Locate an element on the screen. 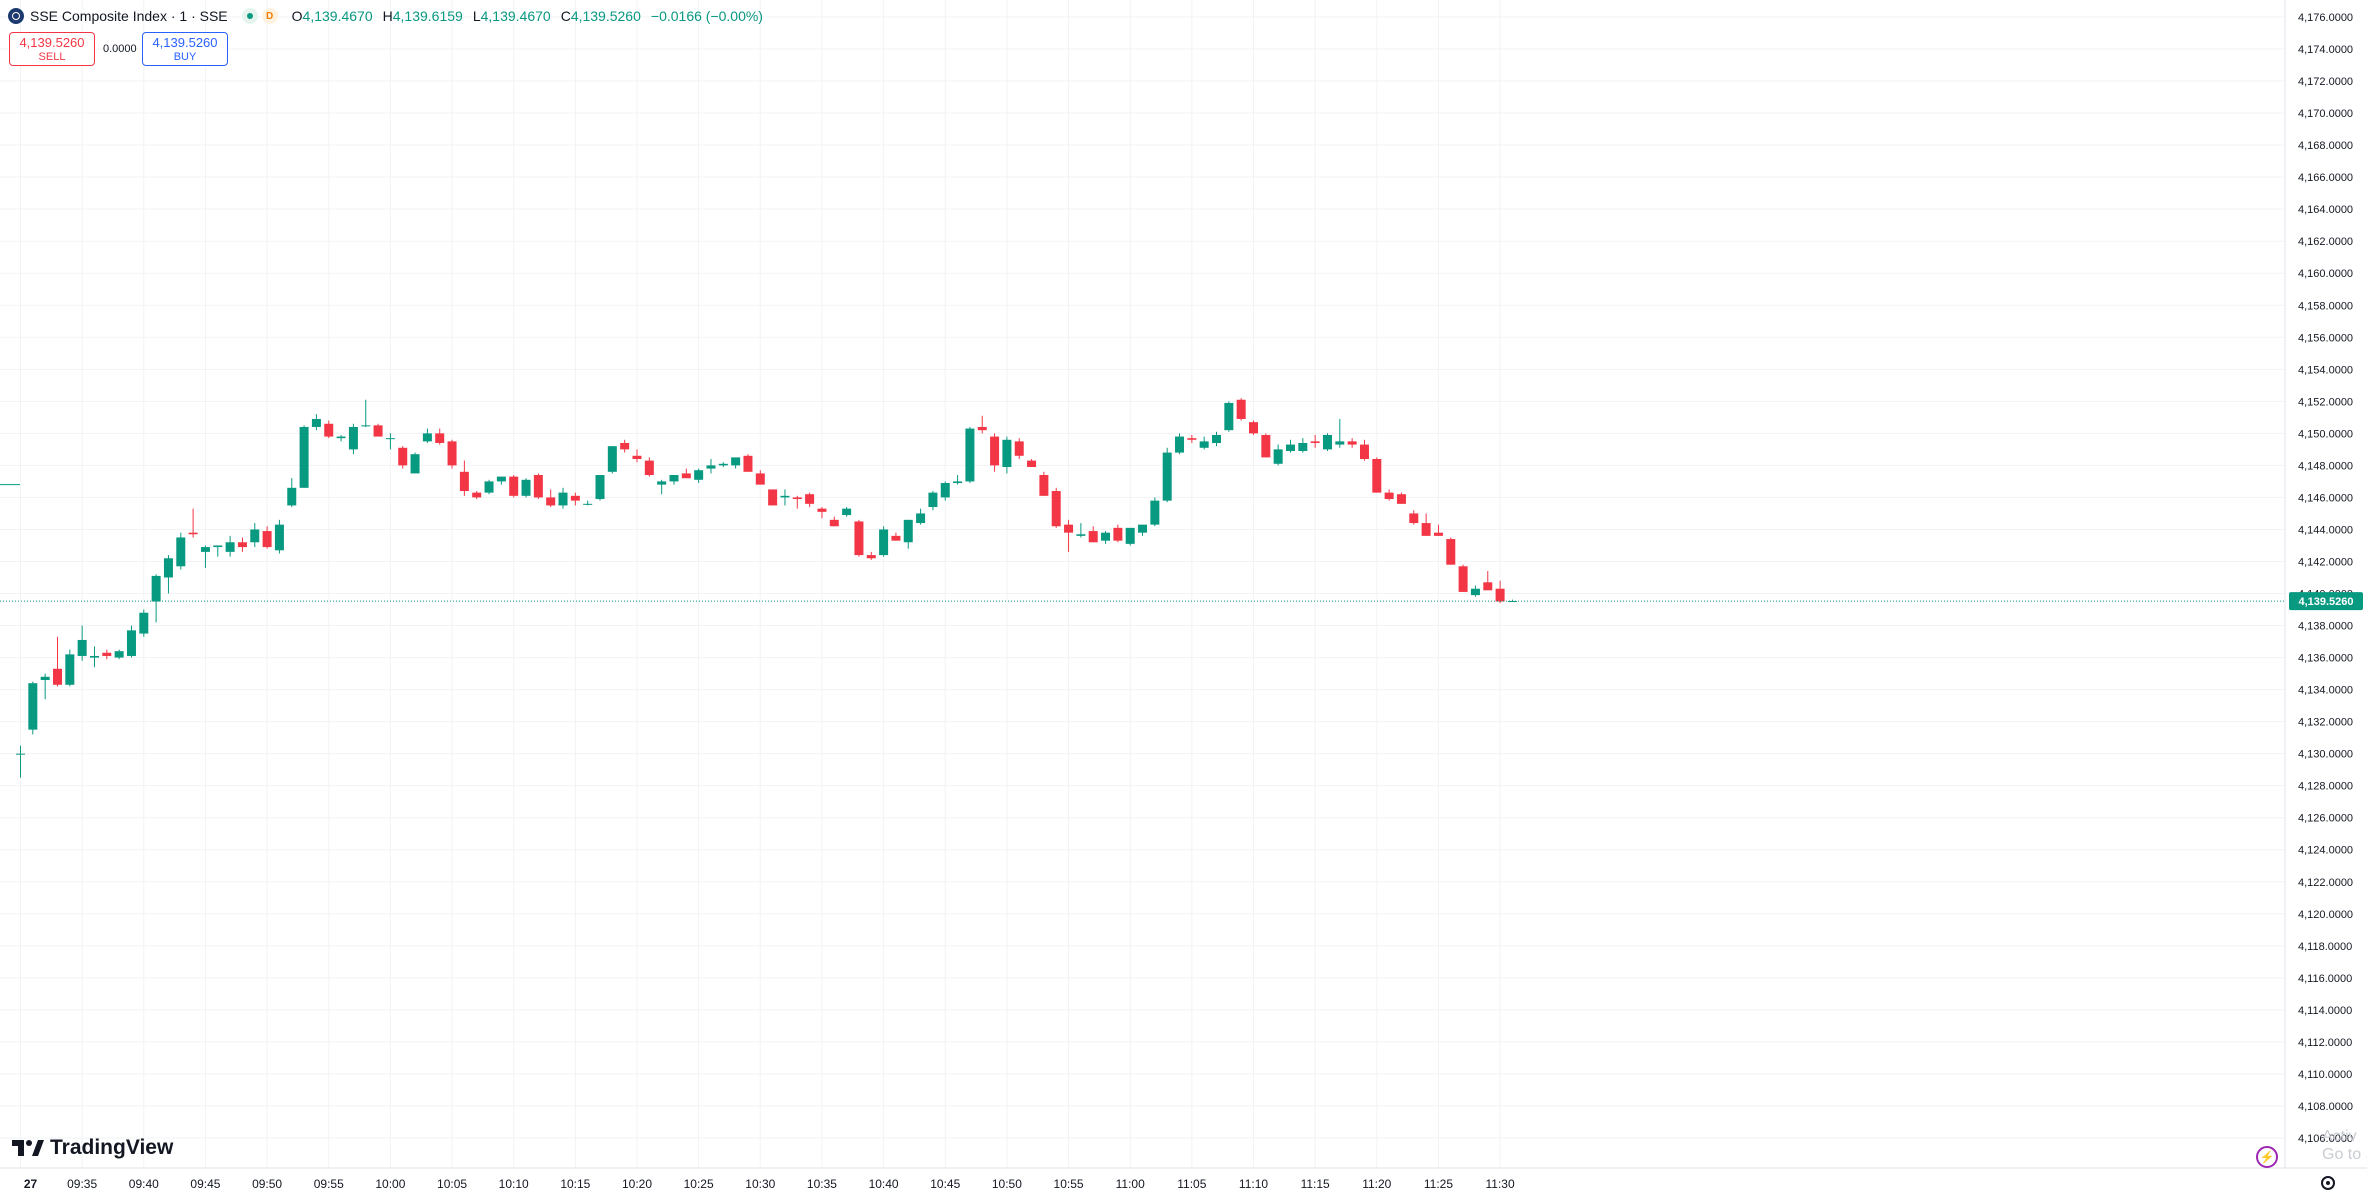  lightning-icon: ⚡ is located at coordinates (2267, 1157).